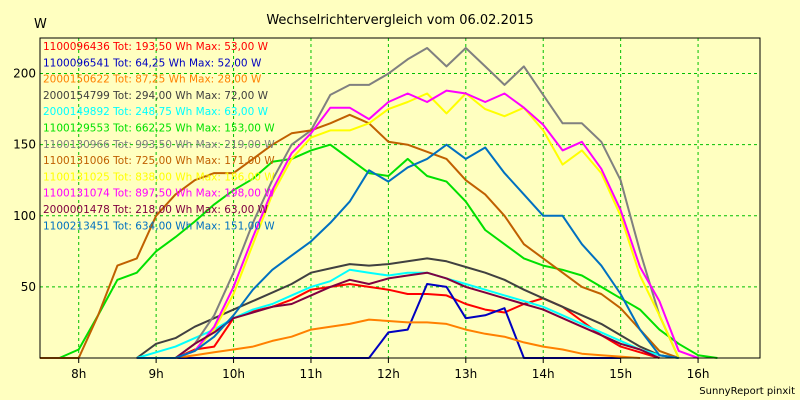 The image size is (800, 400). I want to click on credit-label: SunnyReport pinxit, so click(747, 391).